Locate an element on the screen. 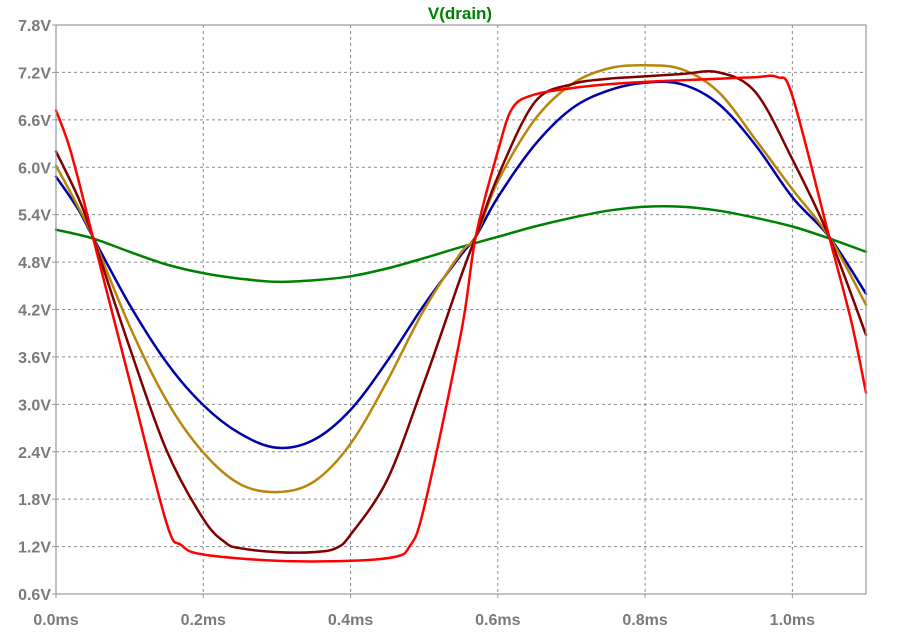  y-tick-label: 1.2V is located at coordinates (34, 548).